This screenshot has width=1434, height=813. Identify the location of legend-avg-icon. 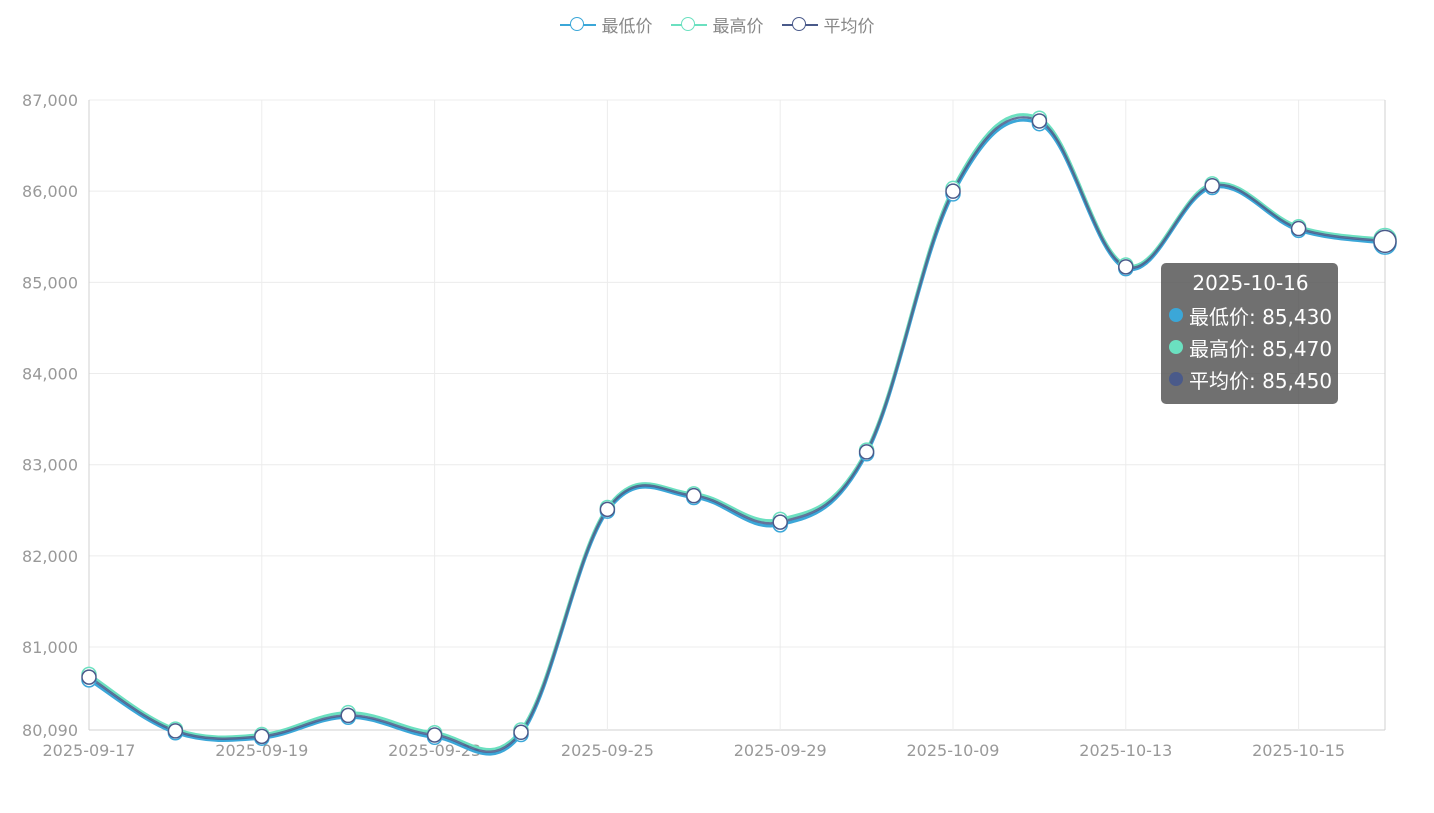
(799, 25).